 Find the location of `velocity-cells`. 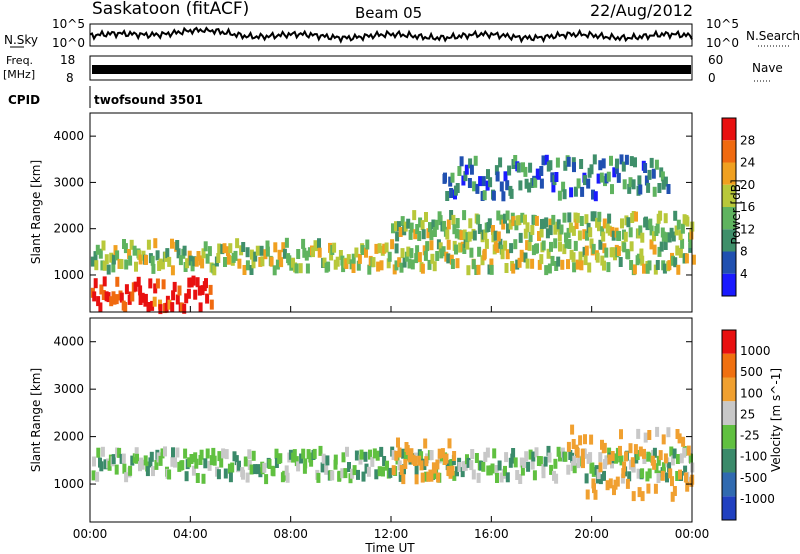

velocity-cells is located at coordinates (393, 463).